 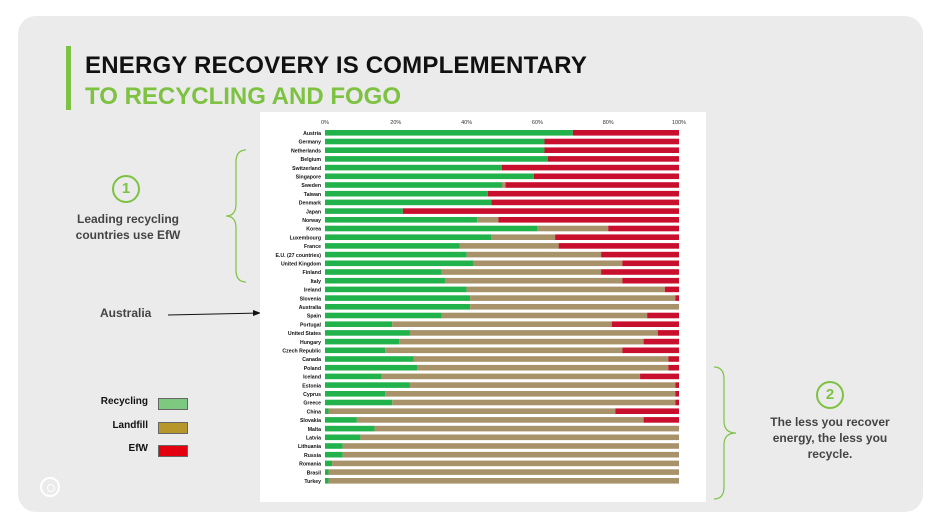 I want to click on category-label: Brasil, so click(x=314, y=473).